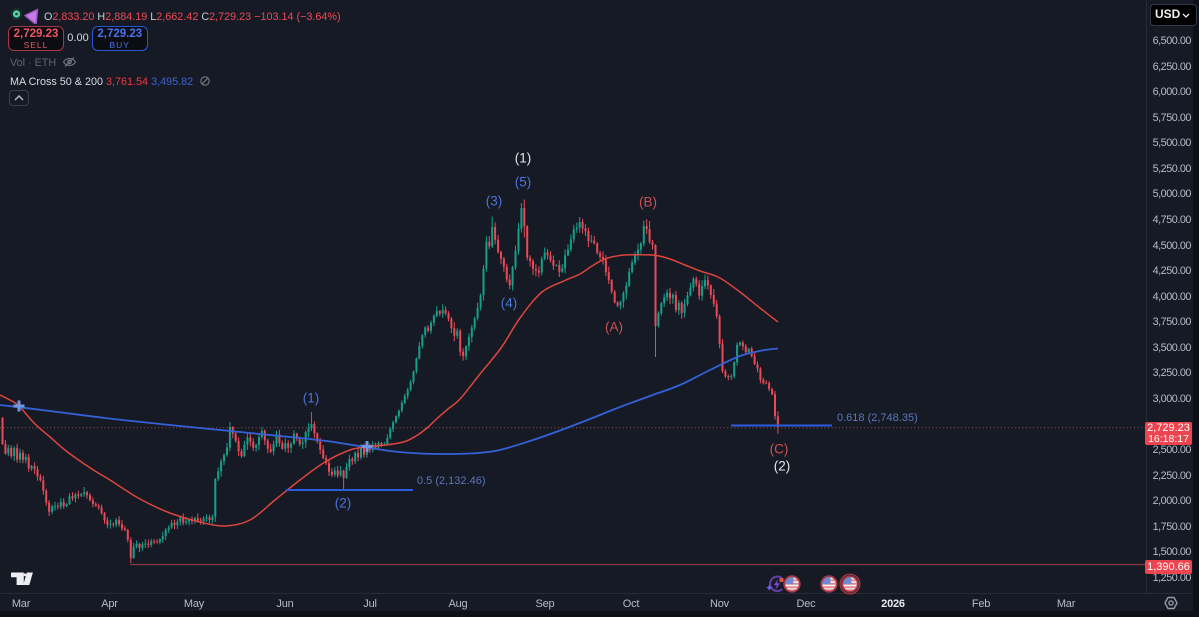 This screenshot has height=617, width=1199. Describe the element at coordinates (779, 449) in the screenshot. I see `svg-text: (C)` at that location.